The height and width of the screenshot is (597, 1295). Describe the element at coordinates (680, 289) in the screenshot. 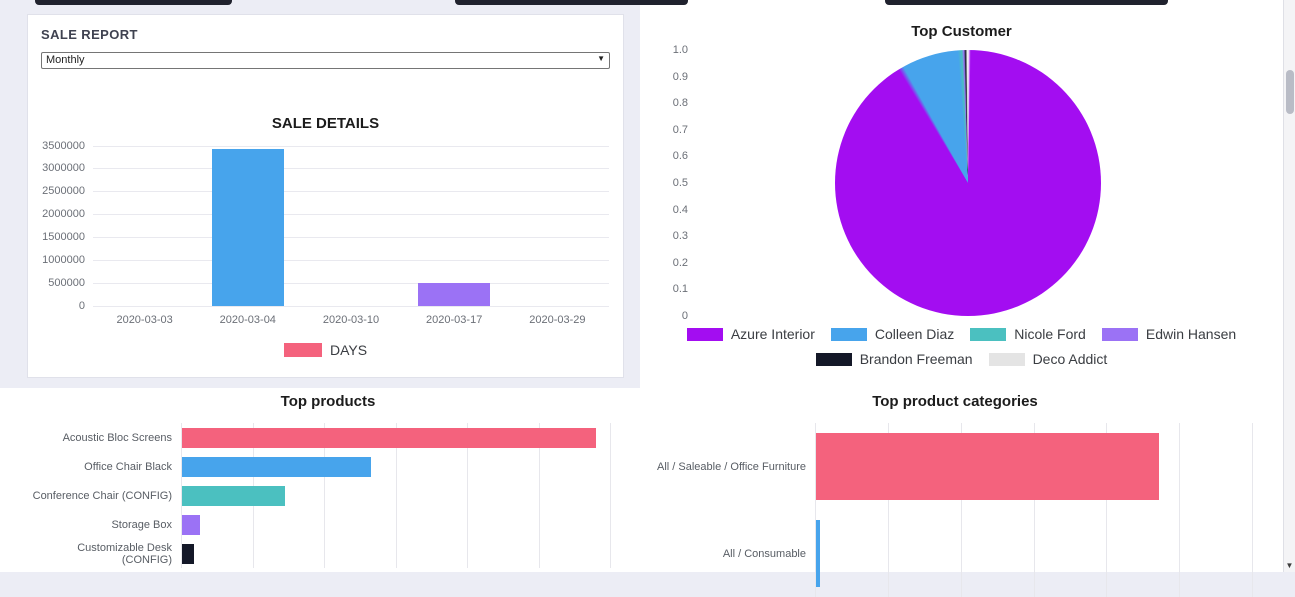

I see `y-tick-label: 0.1` at that location.